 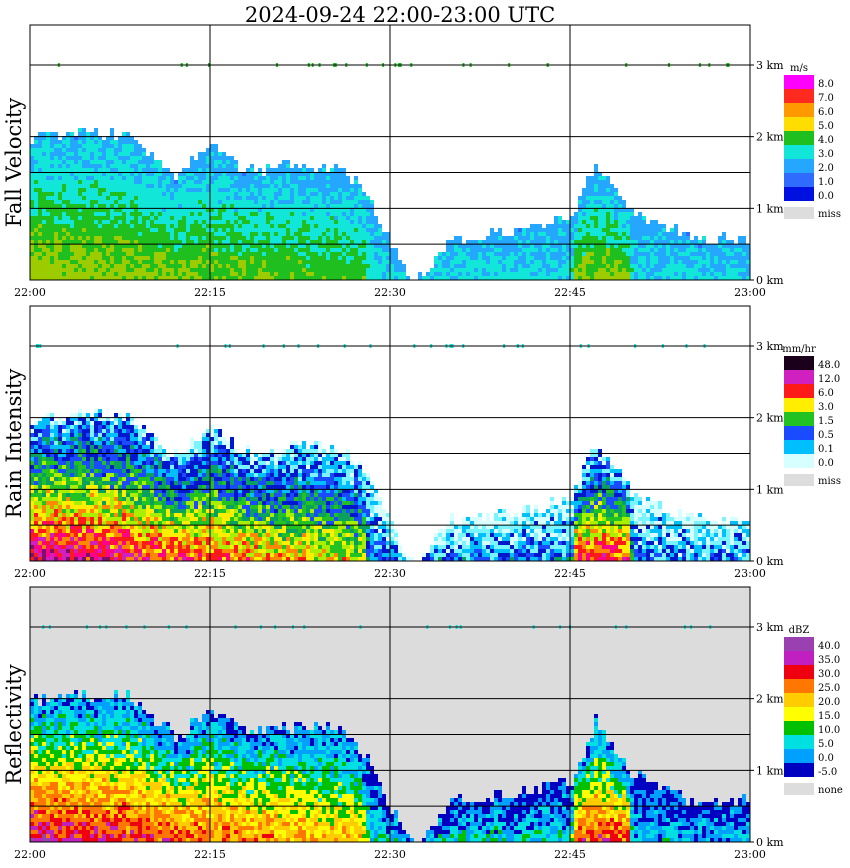 I want to click on legend-value: 25.0, so click(x=829, y=688).